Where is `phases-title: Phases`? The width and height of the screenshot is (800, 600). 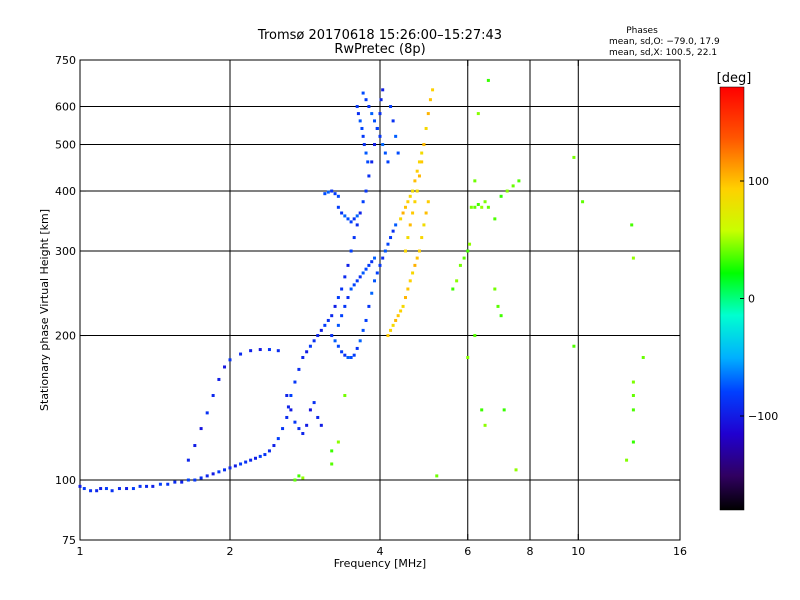 phases-title: Phases is located at coordinates (642, 31).